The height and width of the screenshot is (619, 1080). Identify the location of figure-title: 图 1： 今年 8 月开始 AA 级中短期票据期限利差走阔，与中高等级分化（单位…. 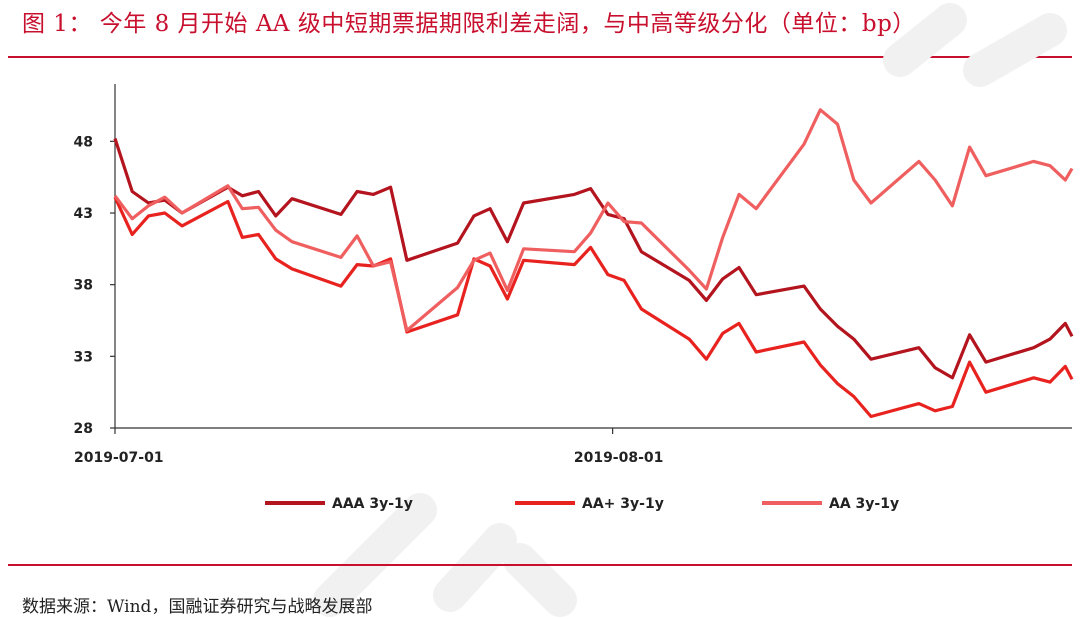
(469, 24).